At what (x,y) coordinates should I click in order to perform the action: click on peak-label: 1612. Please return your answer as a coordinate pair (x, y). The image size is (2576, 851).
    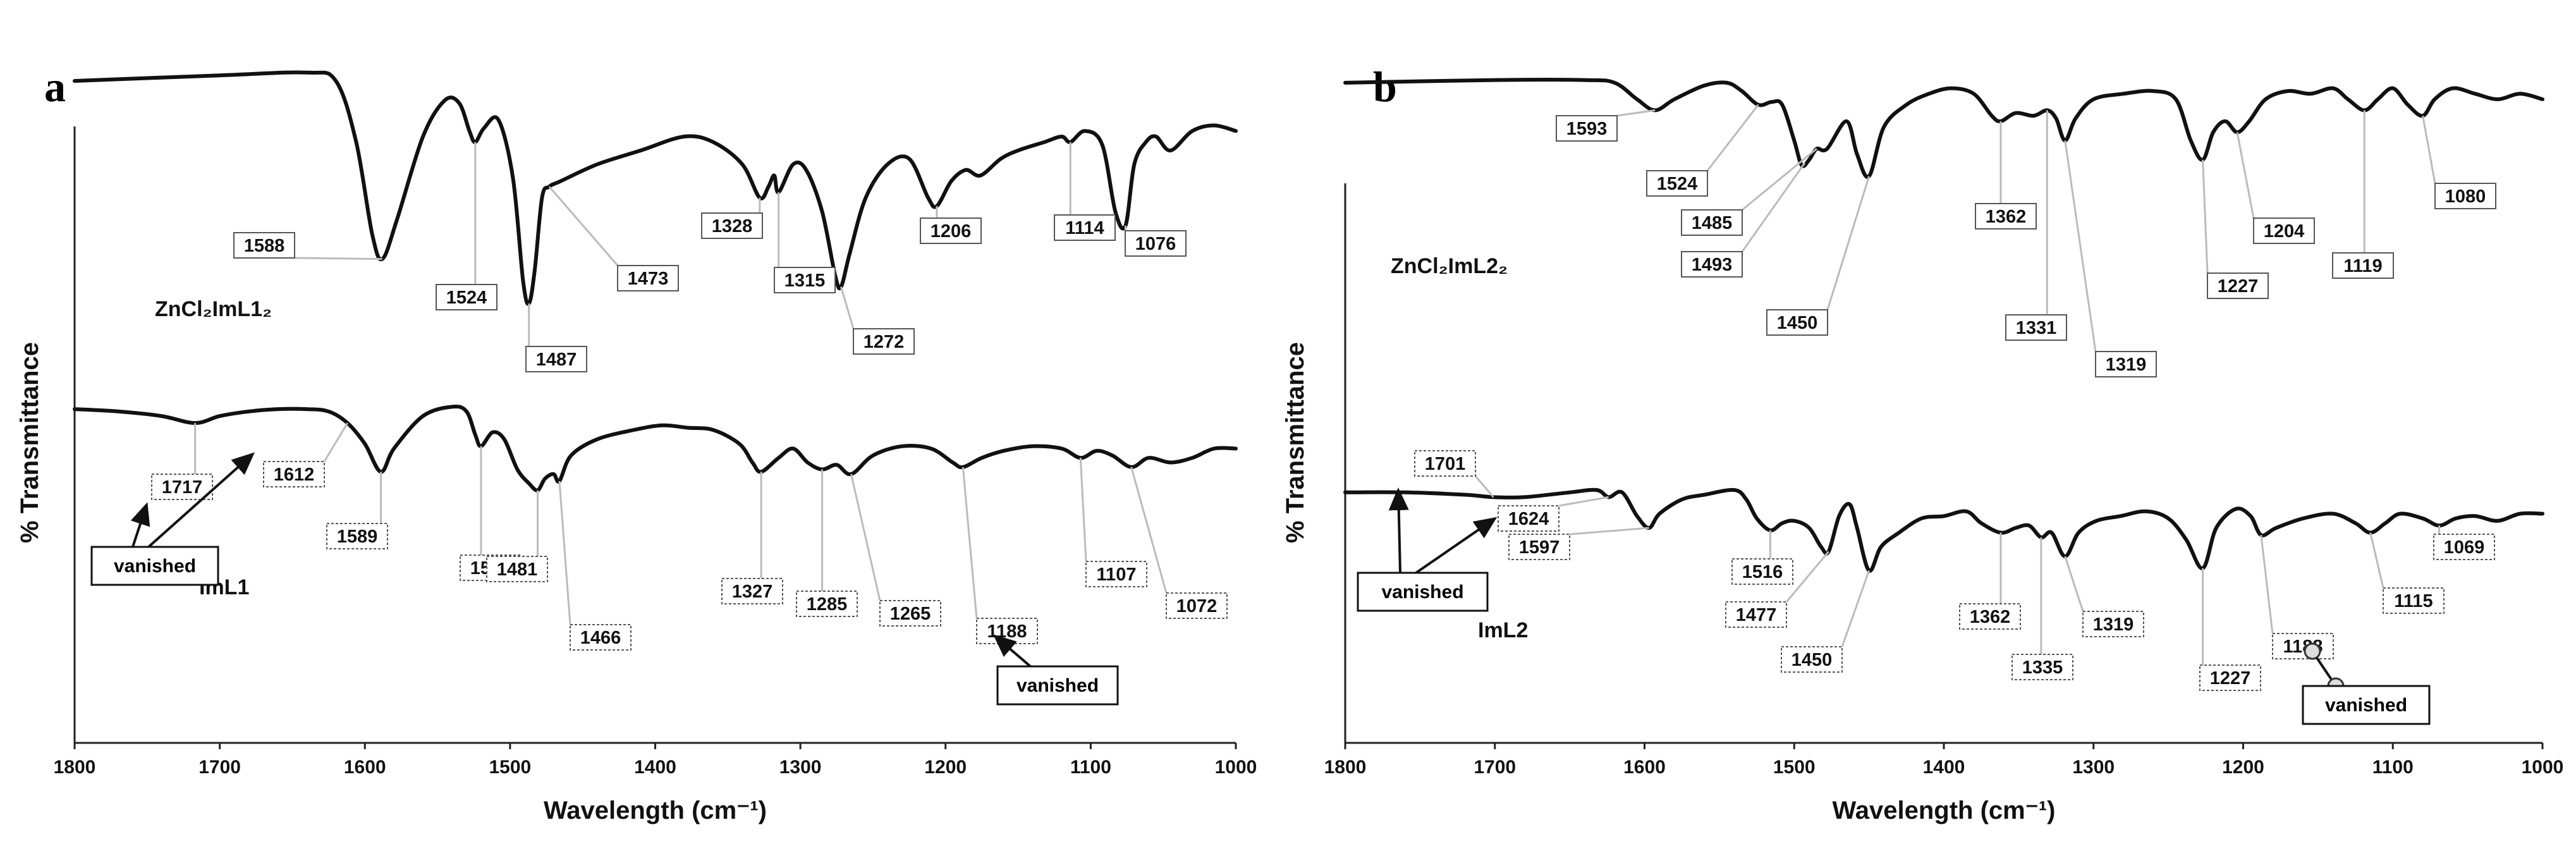
    Looking at the image, I should click on (294, 475).